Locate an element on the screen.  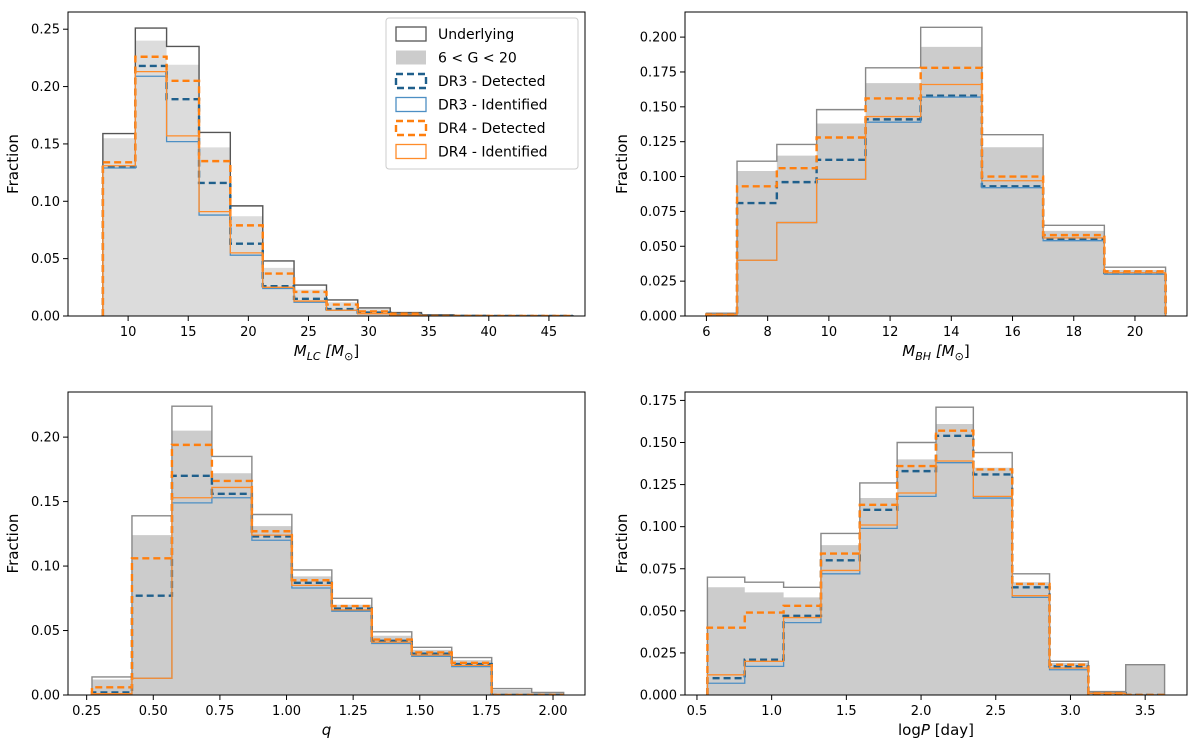
x-axis-label: MLC [M⊙] is located at coordinates (326, 352).